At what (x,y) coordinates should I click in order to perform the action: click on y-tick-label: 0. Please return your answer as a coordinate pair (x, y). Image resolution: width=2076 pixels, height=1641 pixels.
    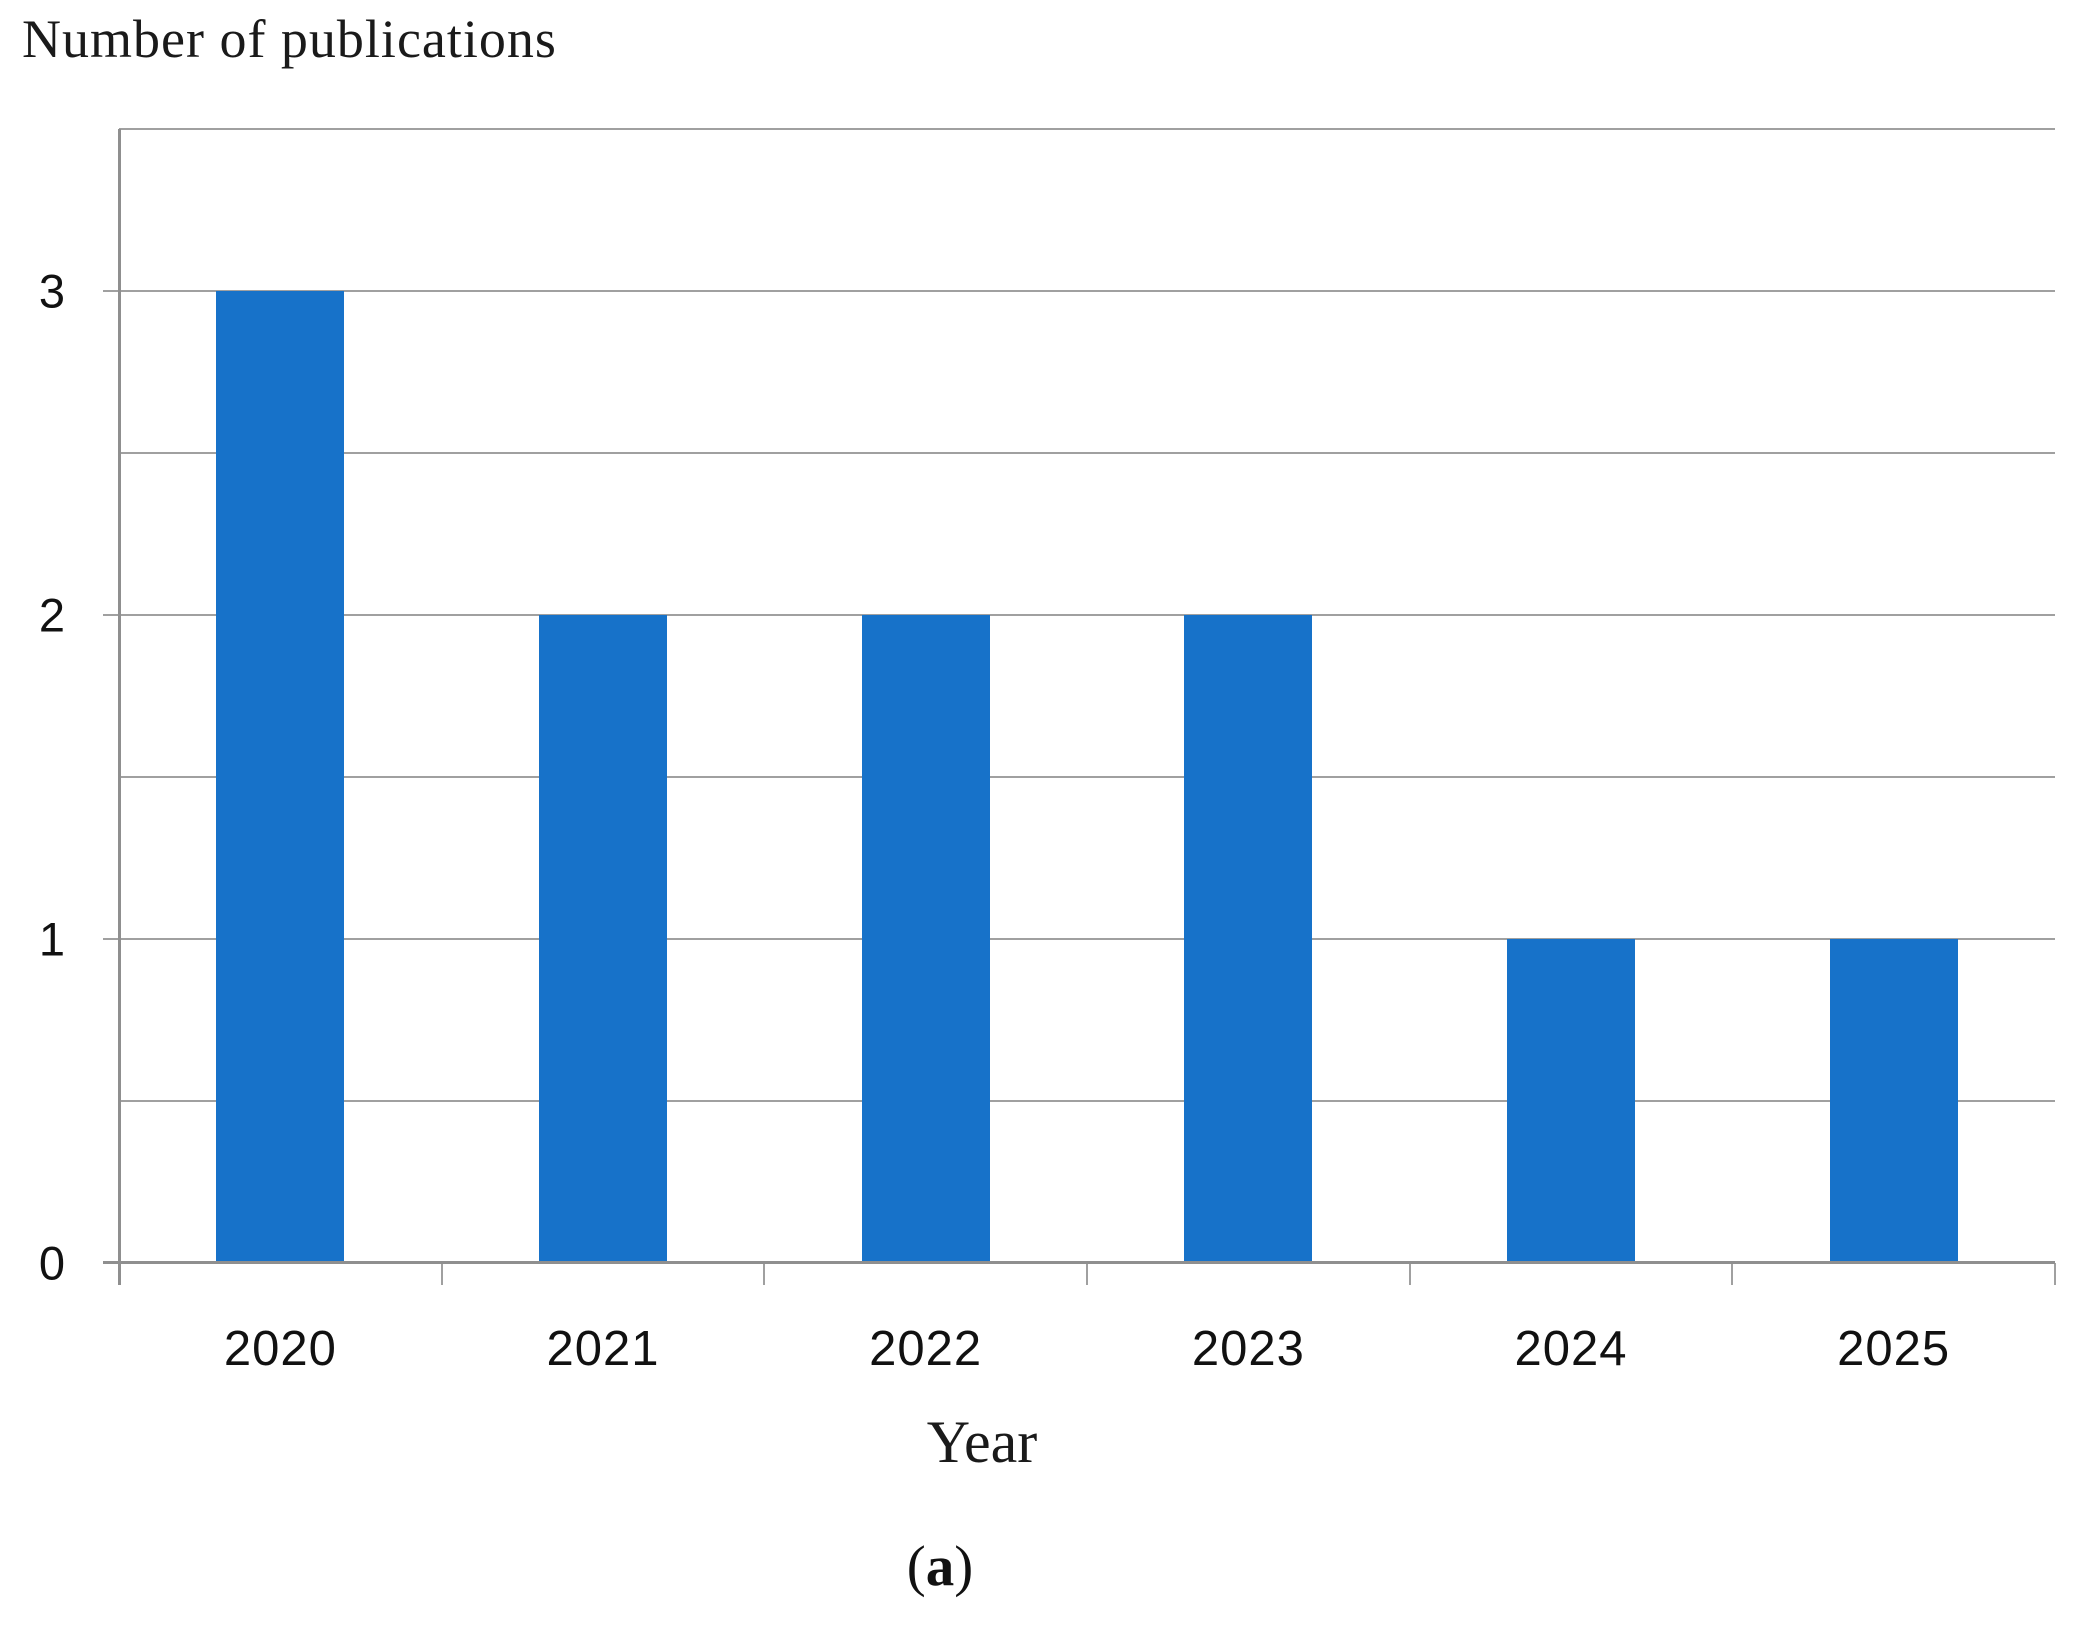
    Looking at the image, I should click on (51, 1263).